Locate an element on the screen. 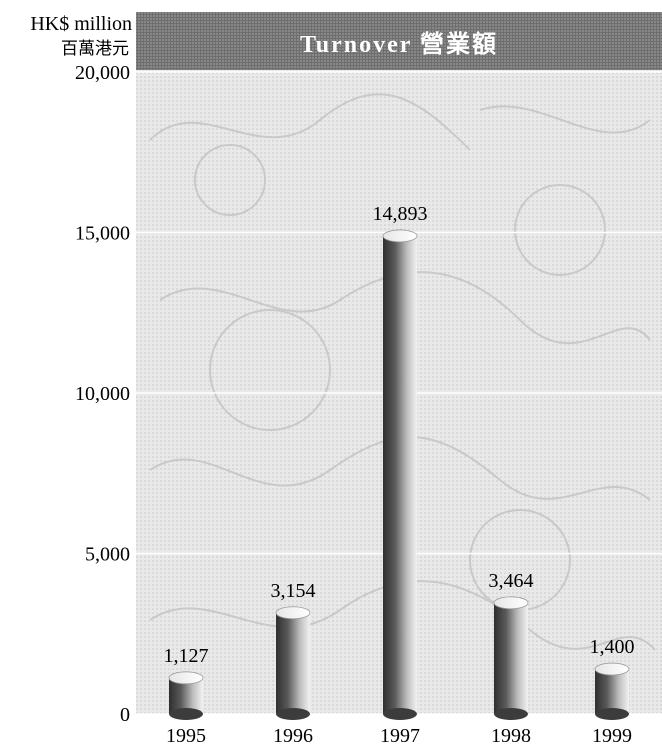  x-tick-label: 1999 is located at coordinates (612, 736).